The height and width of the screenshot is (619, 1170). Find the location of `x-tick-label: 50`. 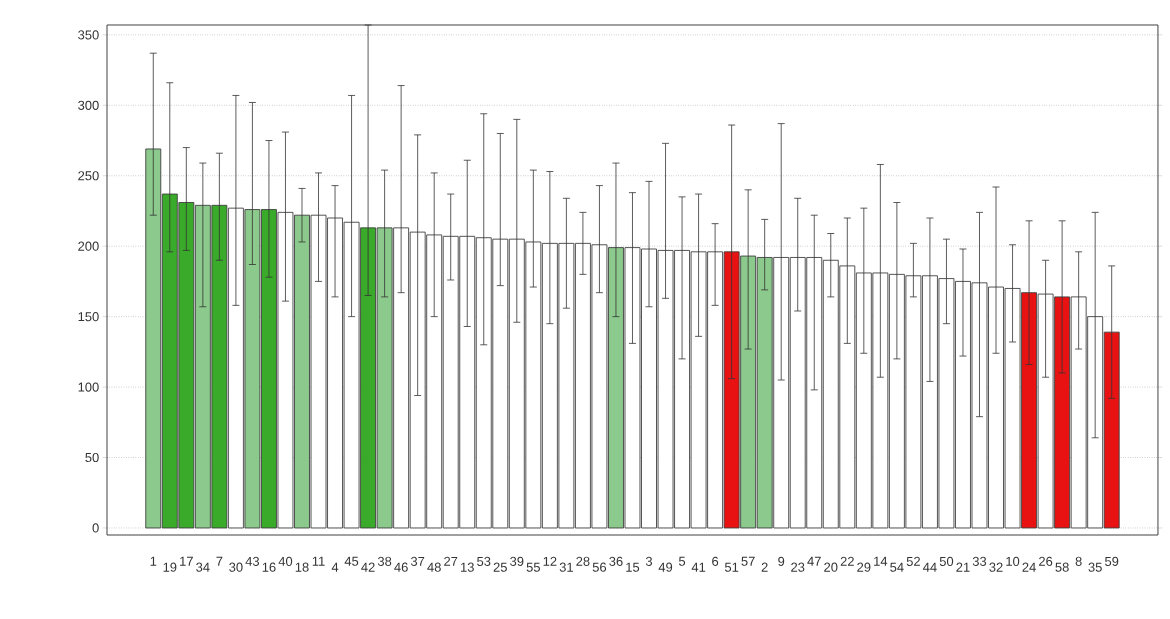

x-tick-label: 50 is located at coordinates (946, 561).